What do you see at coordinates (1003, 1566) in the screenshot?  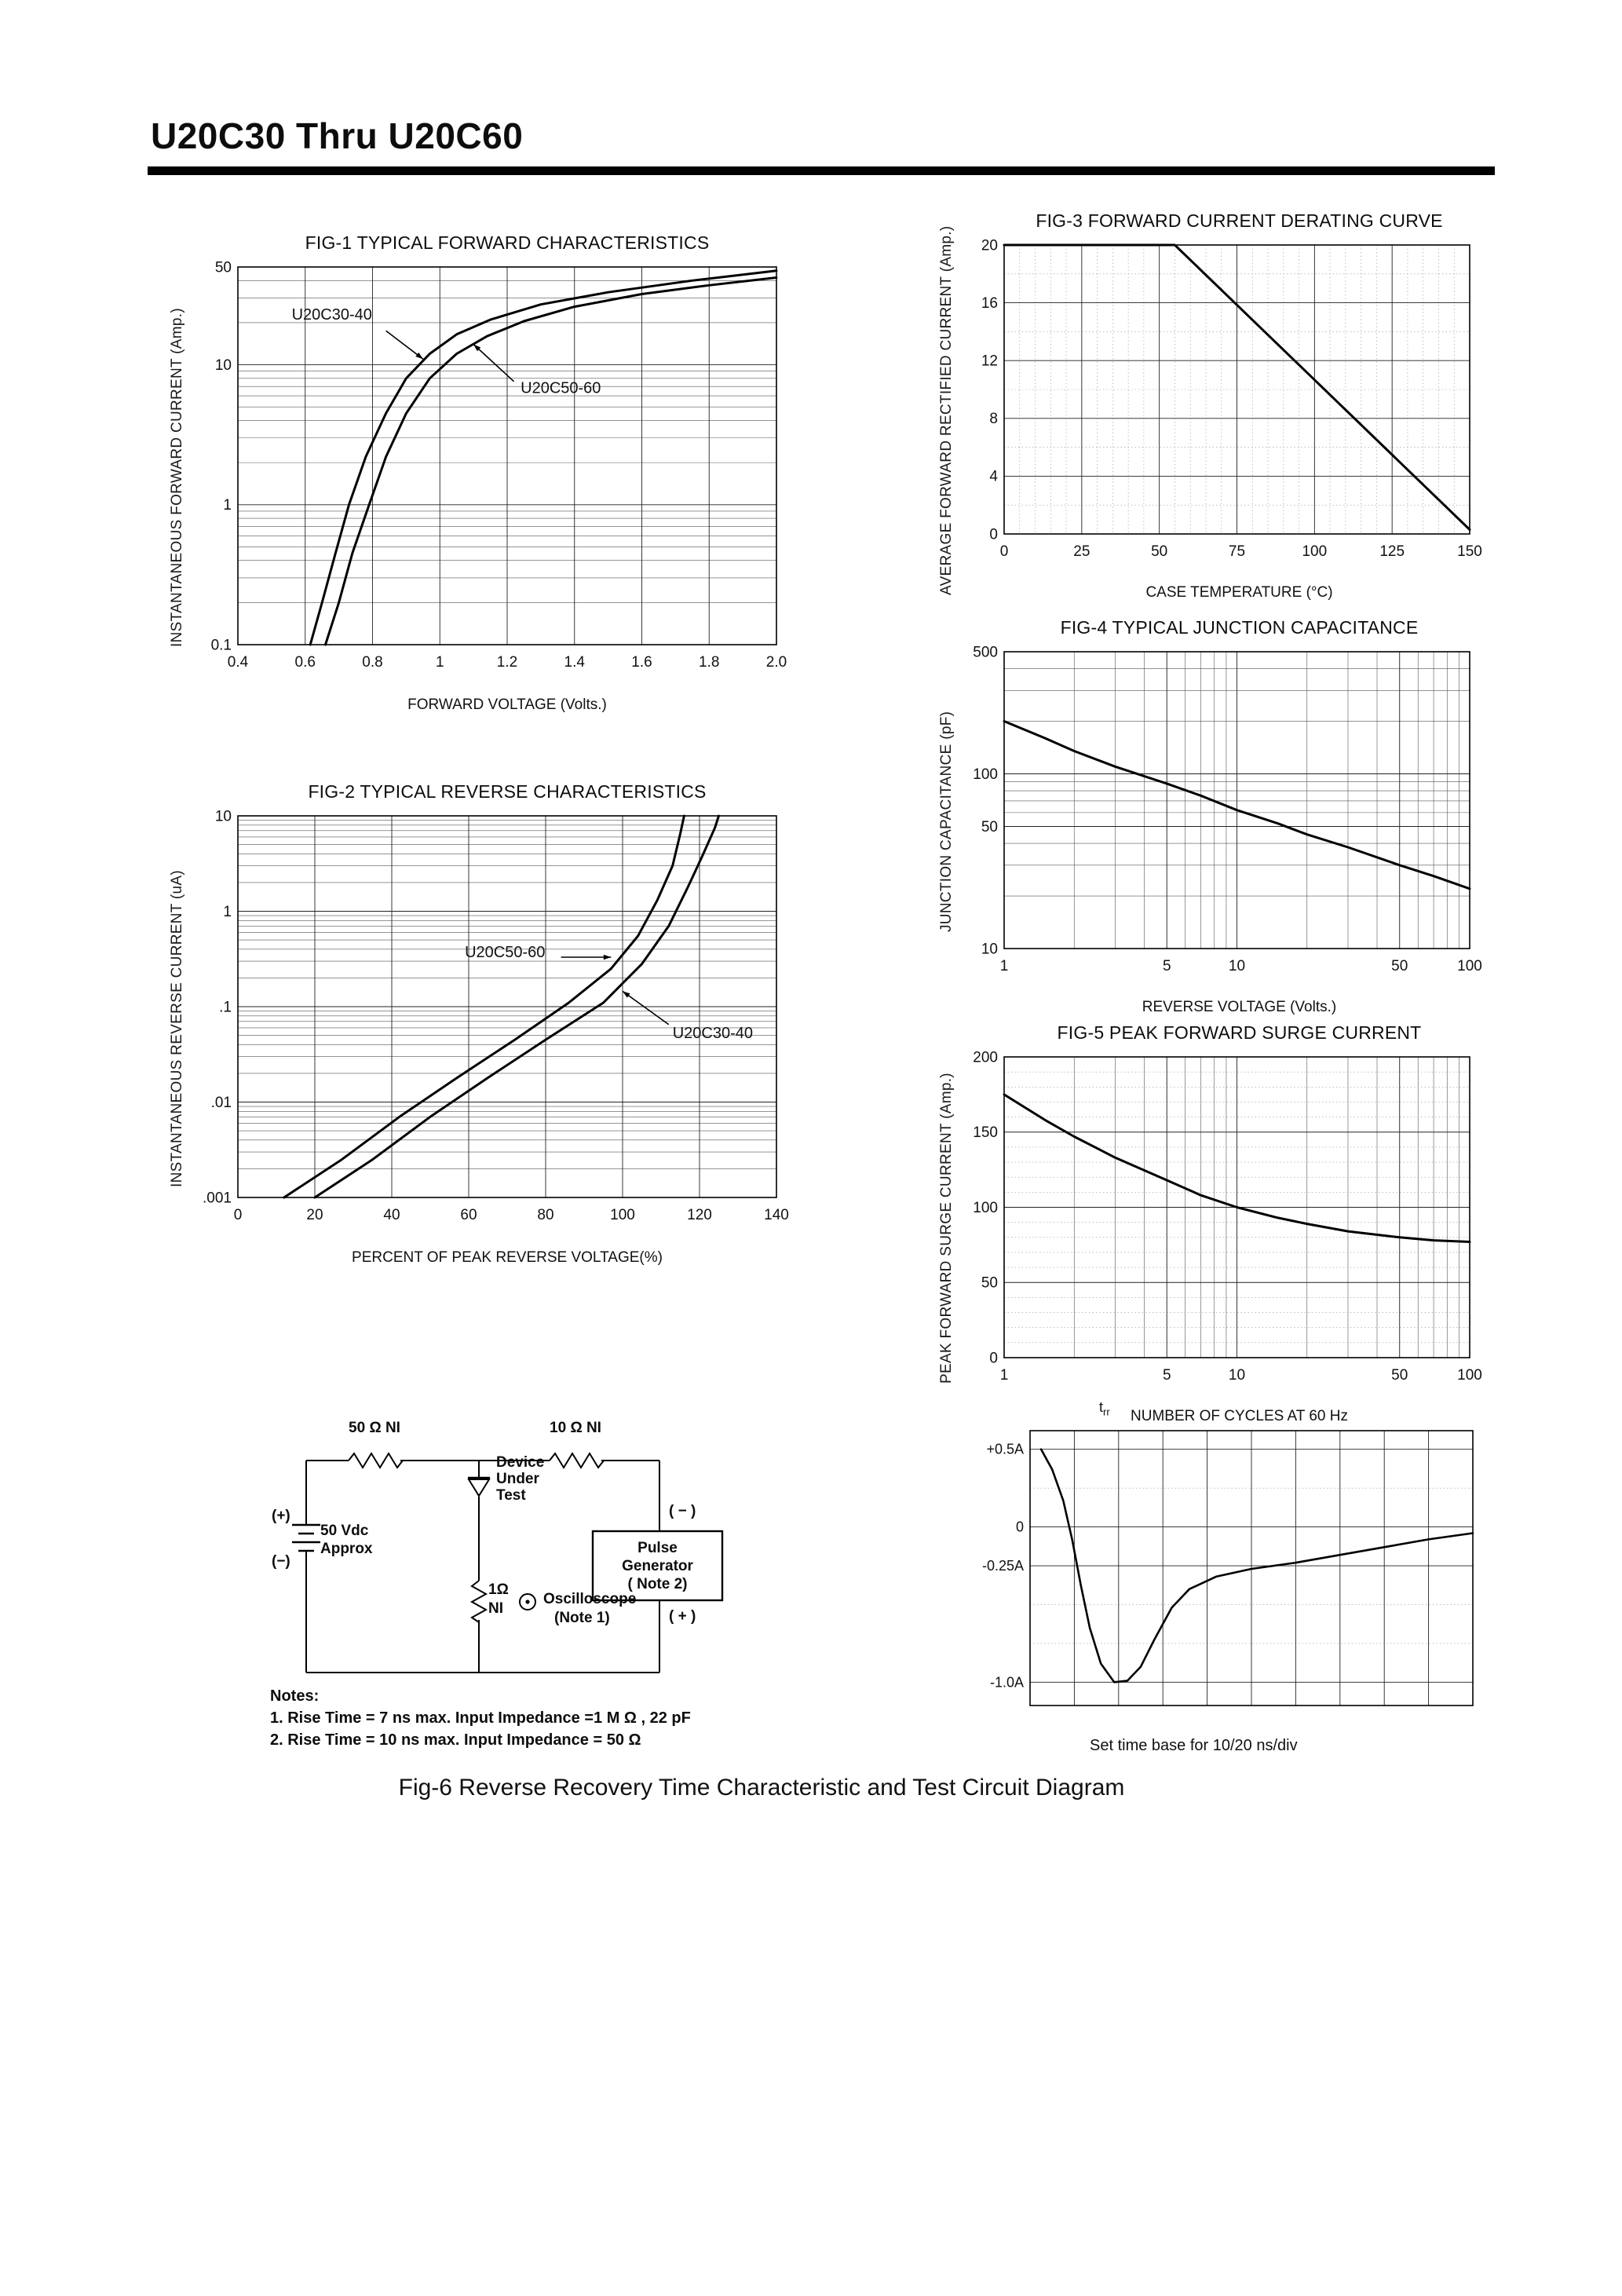 I see `svg-text: -0.25A` at bounding box center [1003, 1566].